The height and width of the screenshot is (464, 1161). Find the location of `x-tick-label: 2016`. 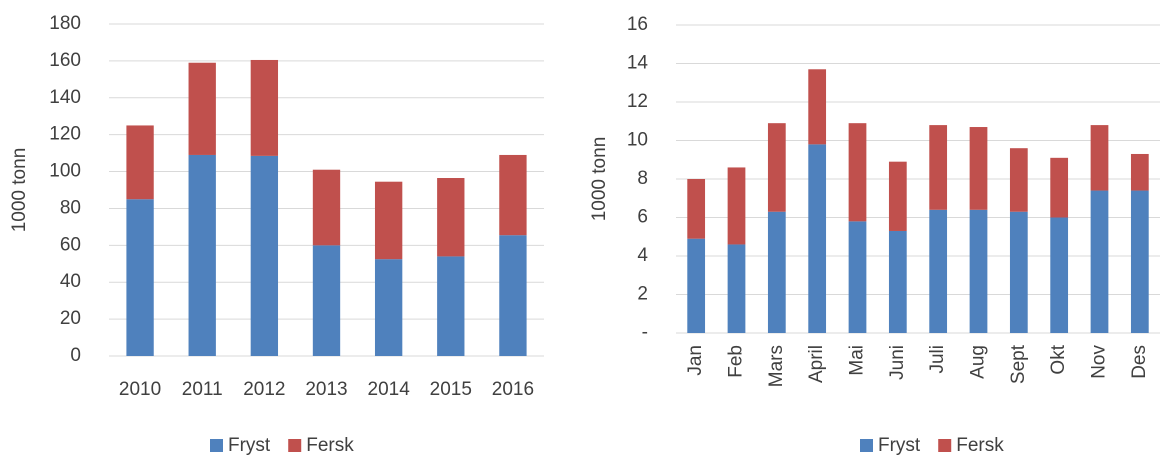

x-tick-label: 2016 is located at coordinates (513, 389).